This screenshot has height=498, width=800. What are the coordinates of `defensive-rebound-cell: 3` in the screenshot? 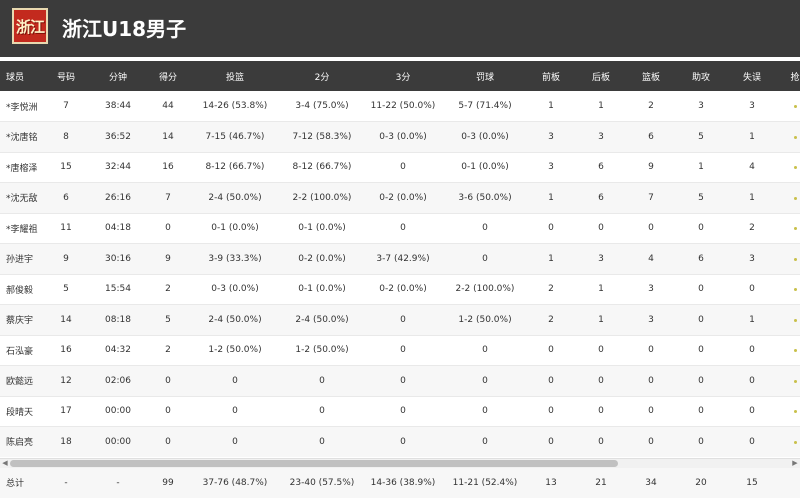 It's located at (601, 136).